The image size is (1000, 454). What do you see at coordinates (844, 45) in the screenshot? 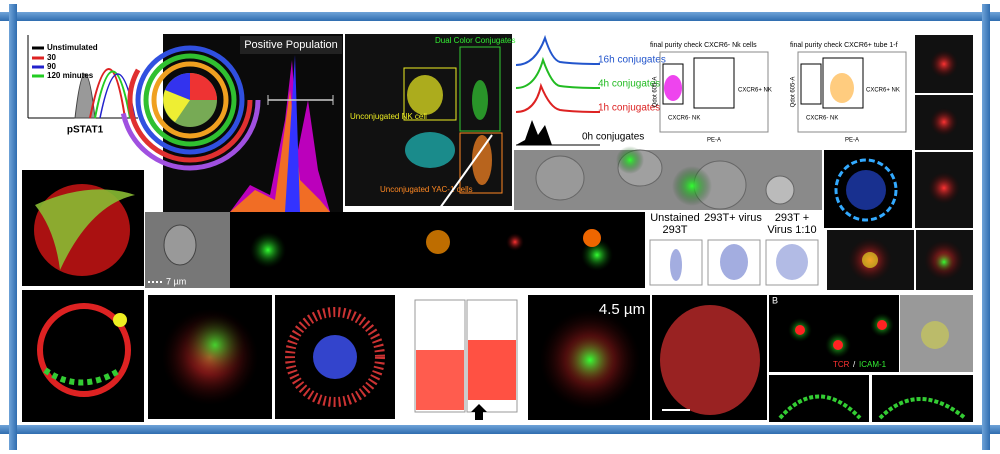
I see `panel-title: final purity check CXCR6+ tube 1-f` at bounding box center [844, 45].